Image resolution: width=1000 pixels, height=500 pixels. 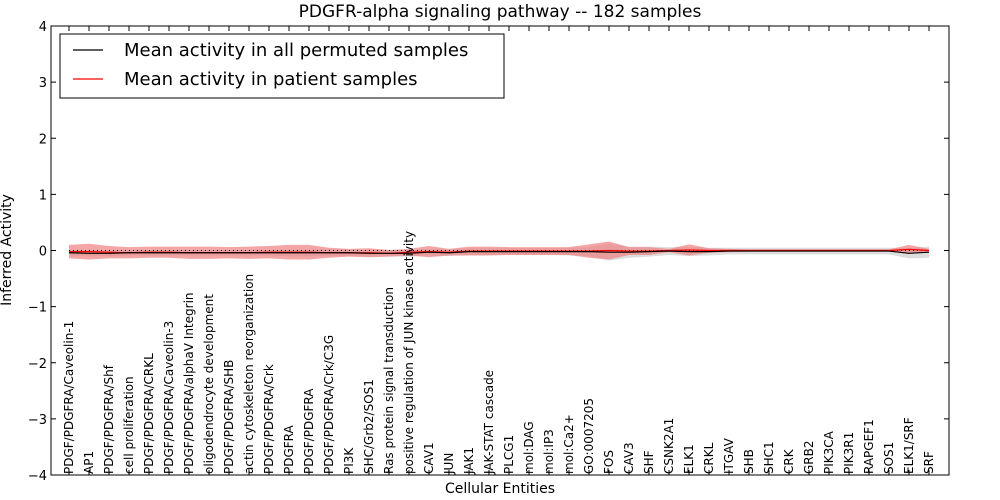 What do you see at coordinates (37, 308) in the screenshot?
I see `y-tick-label: −1` at bounding box center [37, 308].